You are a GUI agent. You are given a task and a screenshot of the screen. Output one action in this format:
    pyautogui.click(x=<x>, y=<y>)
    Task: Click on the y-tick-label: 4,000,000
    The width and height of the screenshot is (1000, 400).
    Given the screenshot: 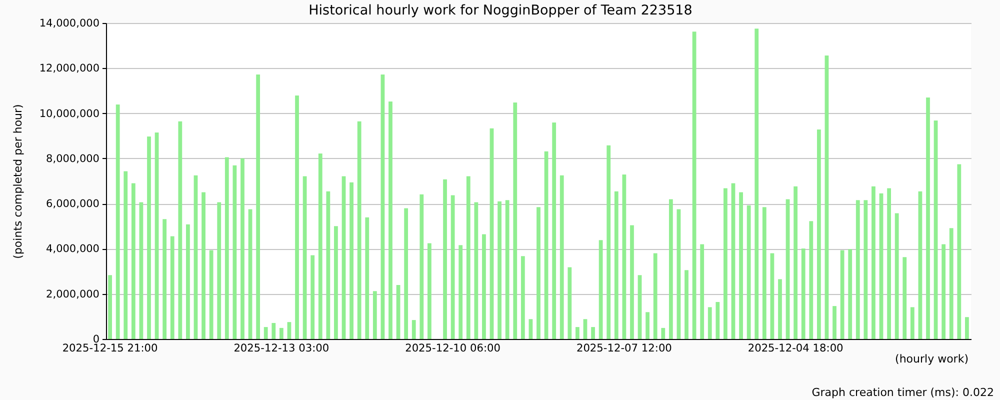 What is the action you would take?
    pyautogui.click(x=73, y=249)
    